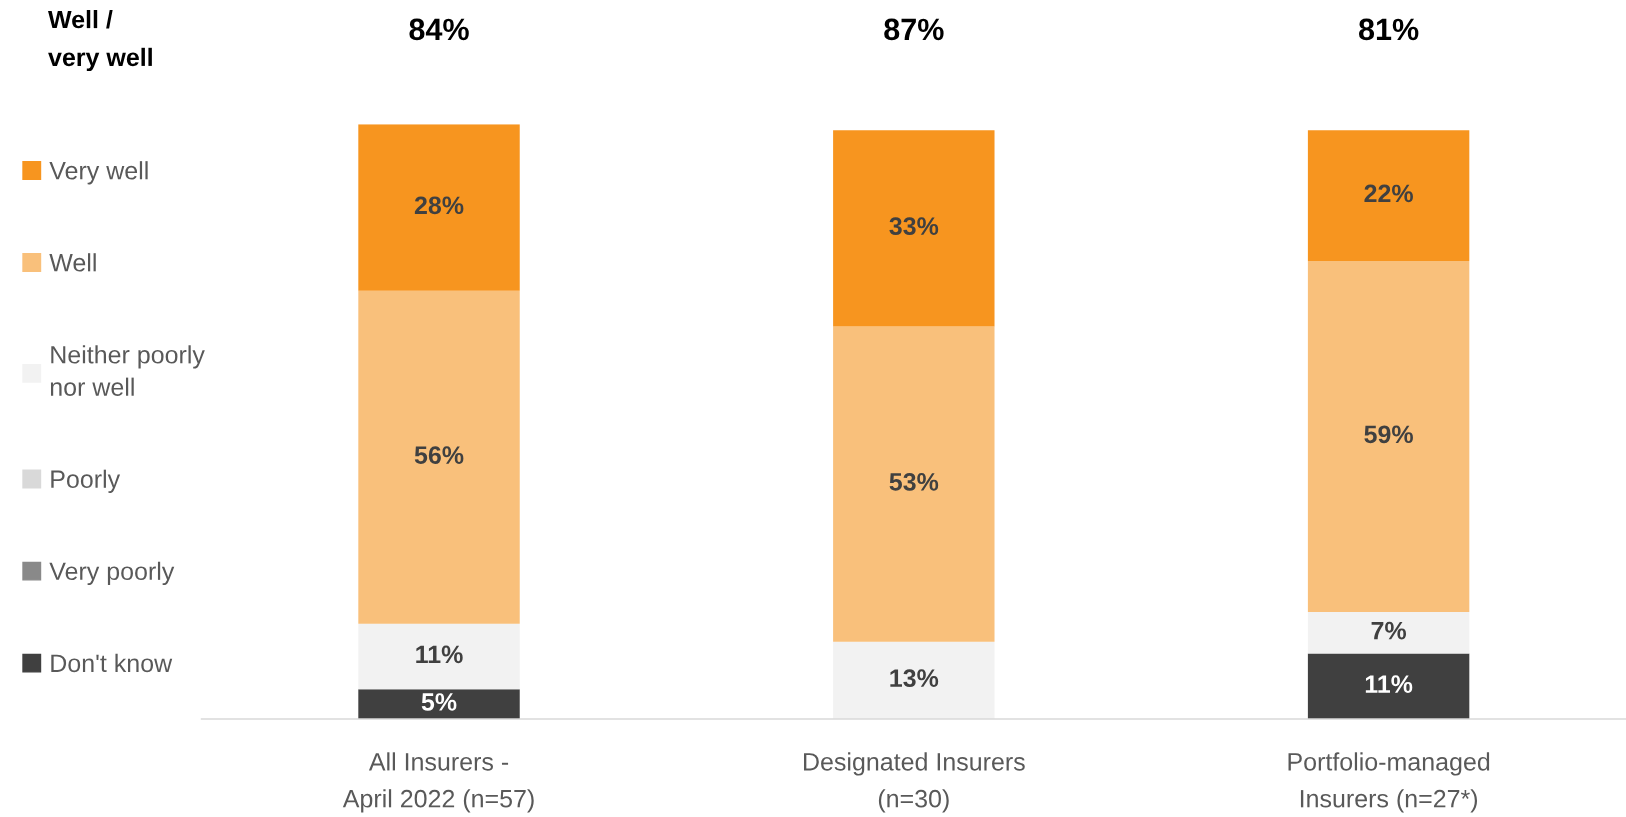 The width and height of the screenshot is (1626, 817). I want to click on data-label: 13%, so click(914, 678).